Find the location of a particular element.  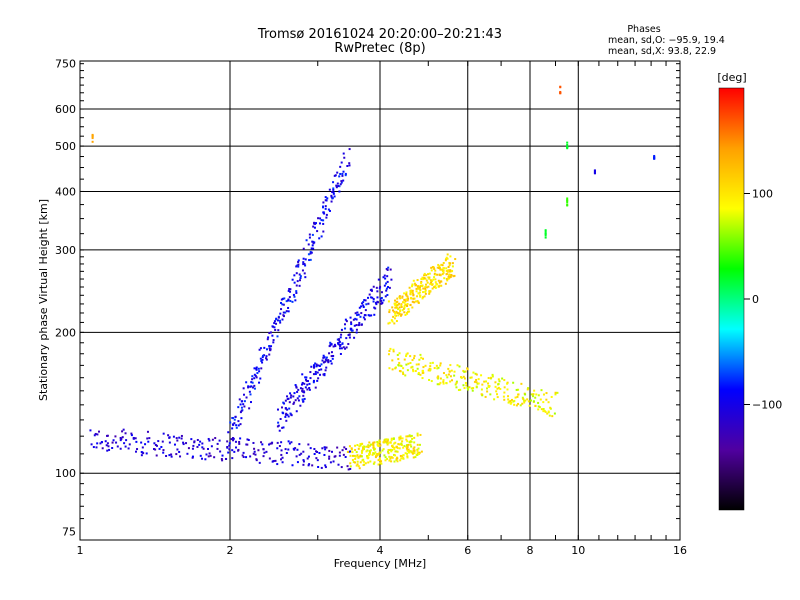

y-tick-label: 500 is located at coordinates (65, 146).